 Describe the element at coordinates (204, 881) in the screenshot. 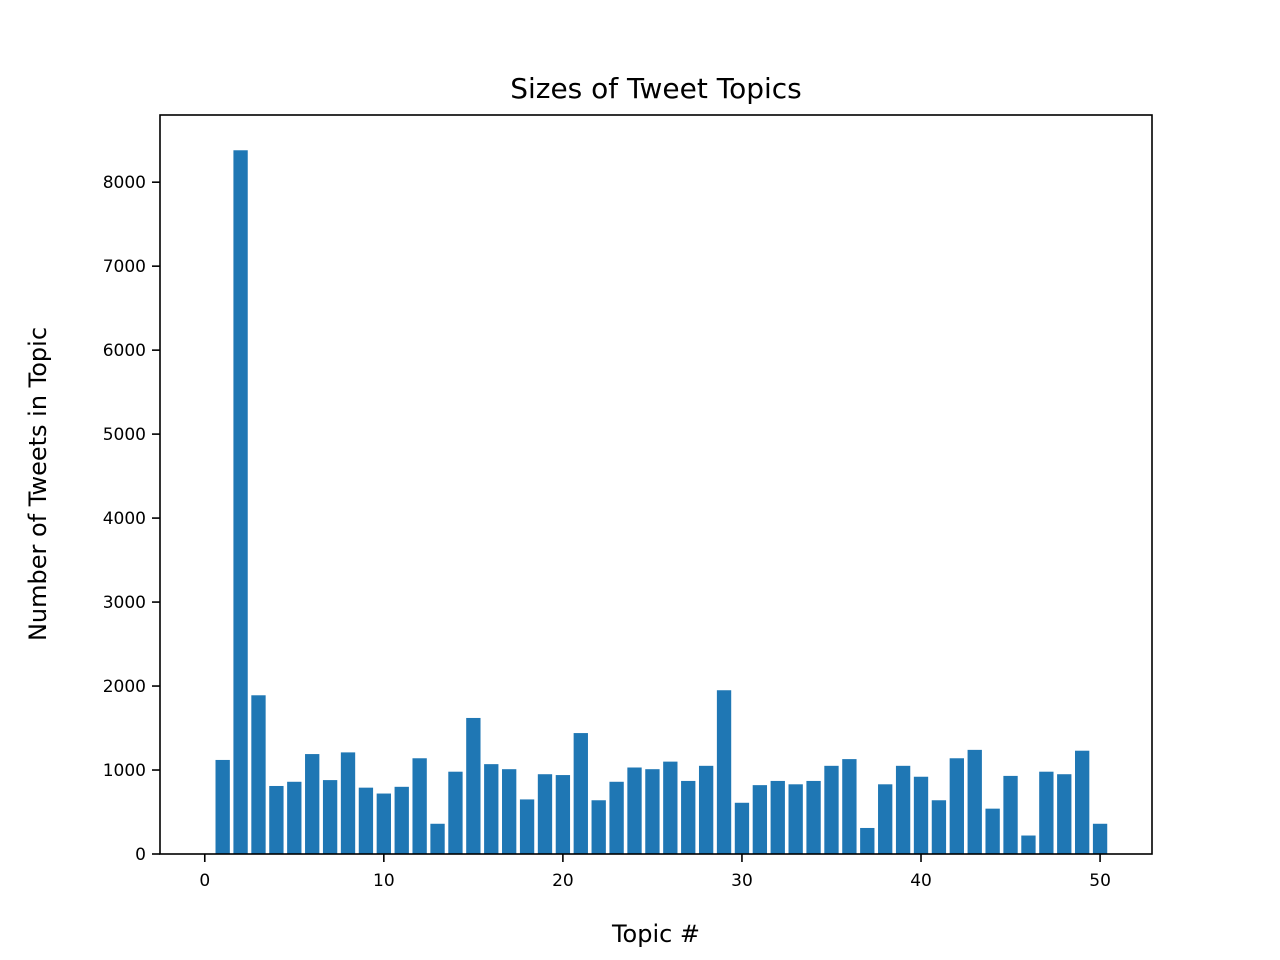

I see `x-tick-label: 0` at that location.